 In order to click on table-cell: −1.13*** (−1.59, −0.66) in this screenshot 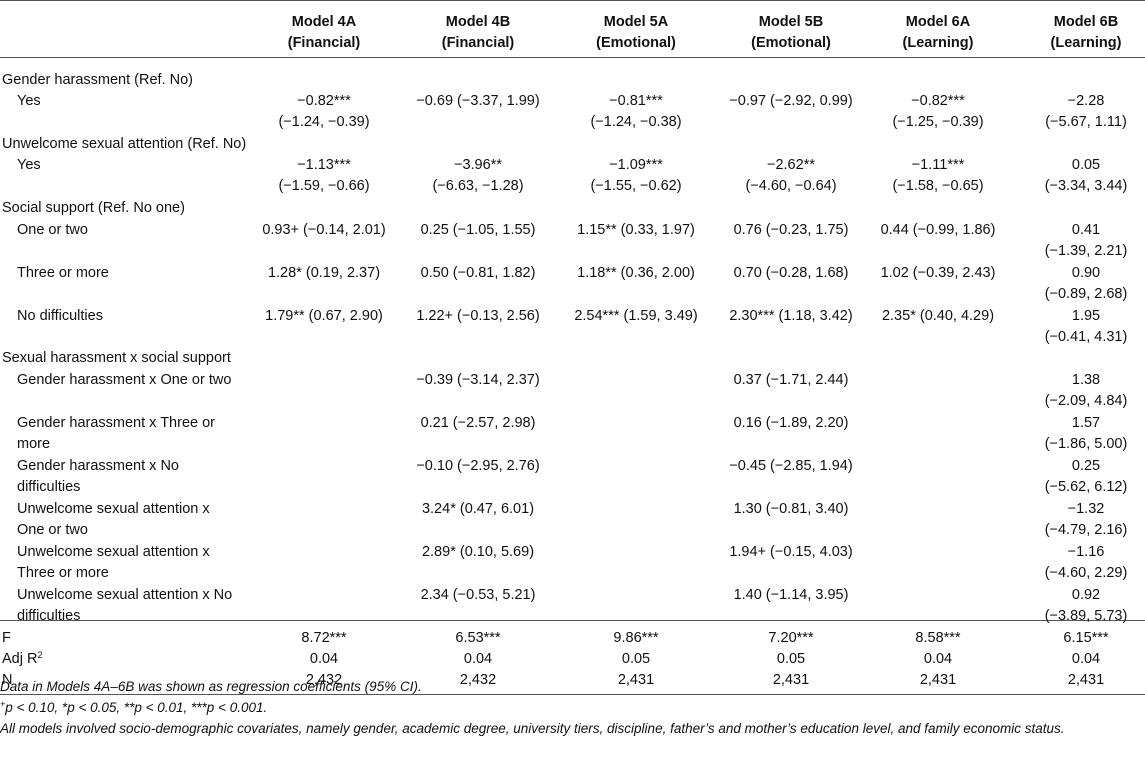, I will do `click(324, 175)`.